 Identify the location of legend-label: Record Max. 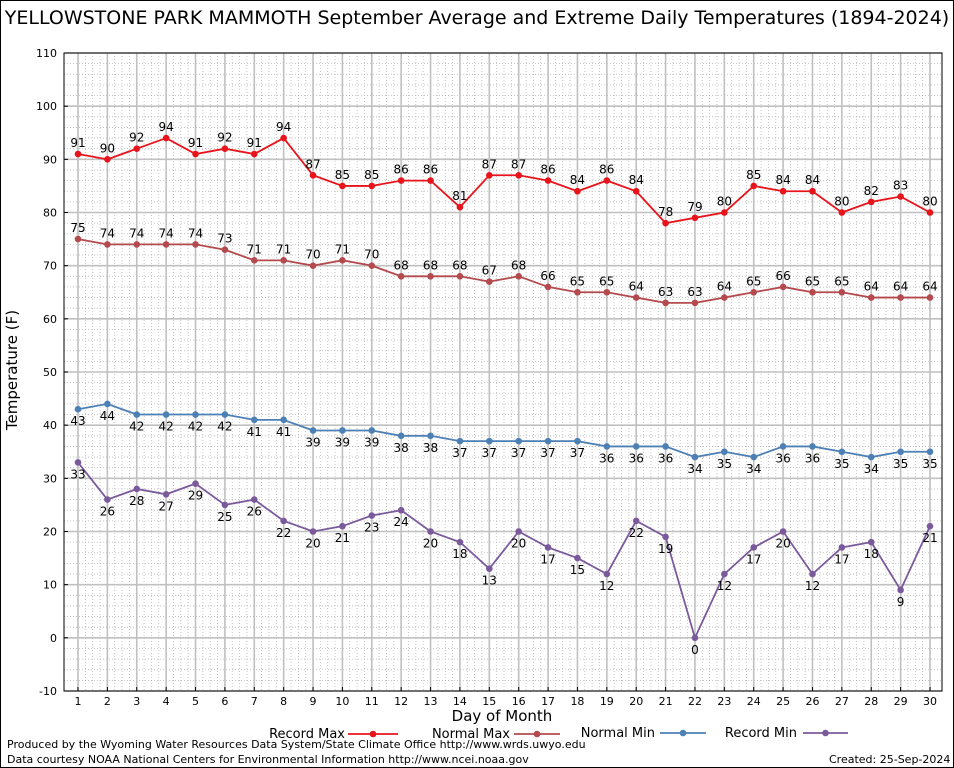
(307, 734).